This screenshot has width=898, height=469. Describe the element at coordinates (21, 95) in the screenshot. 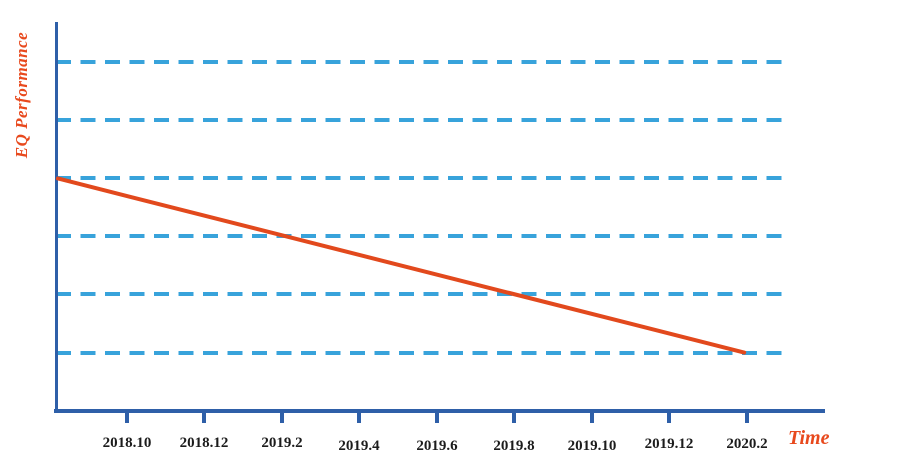

I see `y-axis-title: EQ Performance` at that location.